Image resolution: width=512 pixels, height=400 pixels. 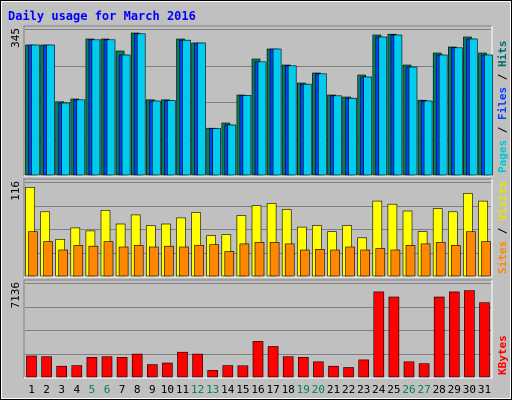 I want to click on x-tick-label: 9, so click(x=152, y=389).